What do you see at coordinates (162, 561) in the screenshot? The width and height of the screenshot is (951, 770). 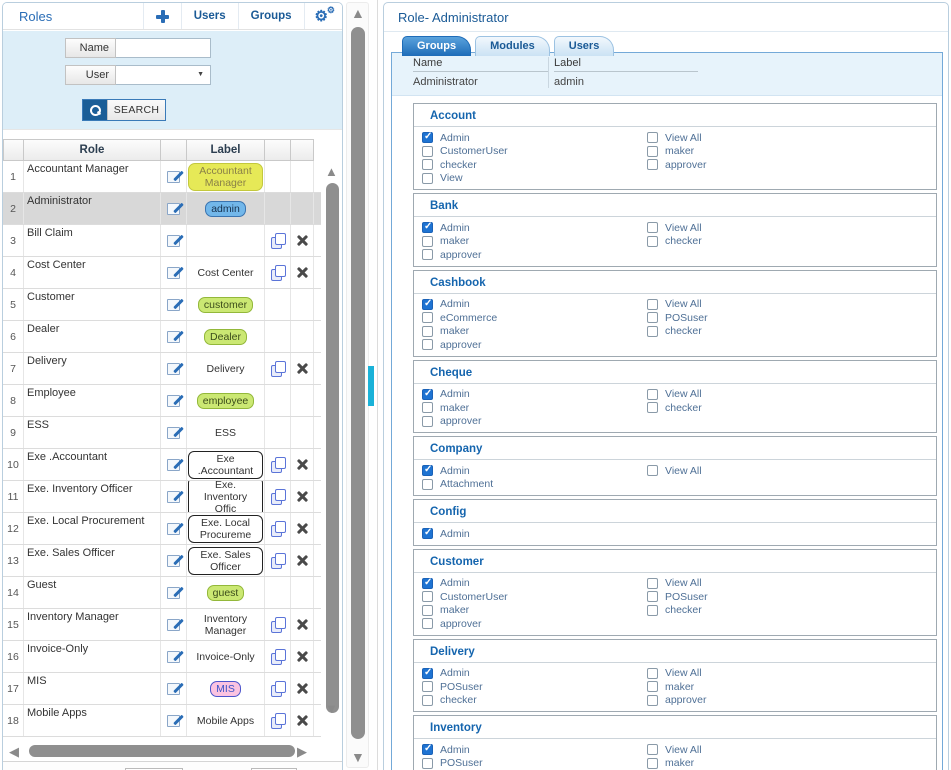 I see `table-row: 13 Exe. Sales Officer Exe. Sales Officer` at bounding box center [162, 561].